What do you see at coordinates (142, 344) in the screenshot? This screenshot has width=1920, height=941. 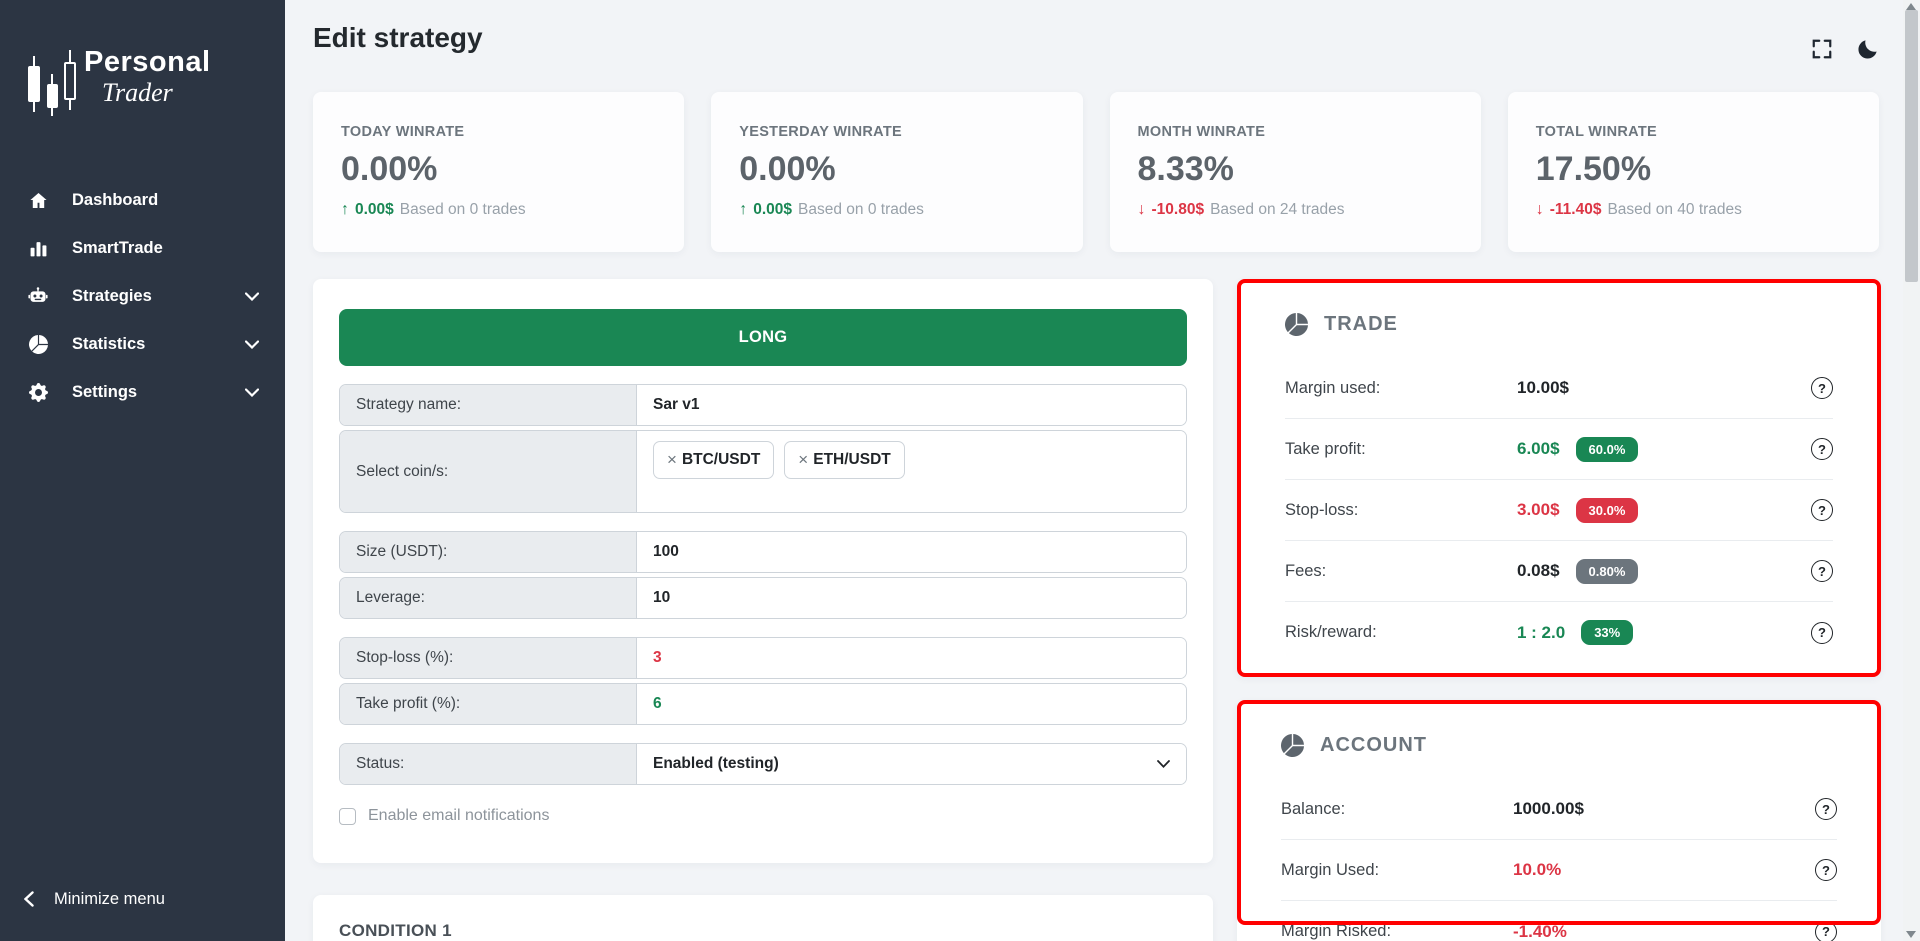 I see `sidebar-item-statistics: Statistics` at bounding box center [142, 344].